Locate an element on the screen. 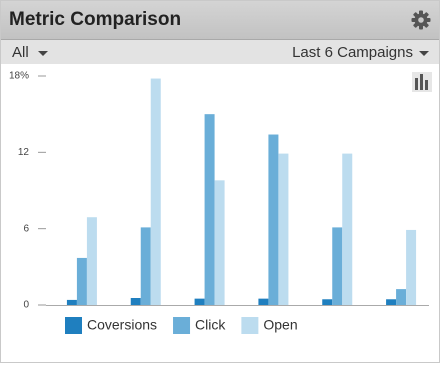 This screenshot has width=440, height=367. range-dropdown: Last 6 Campaigns is located at coordinates (352, 52).